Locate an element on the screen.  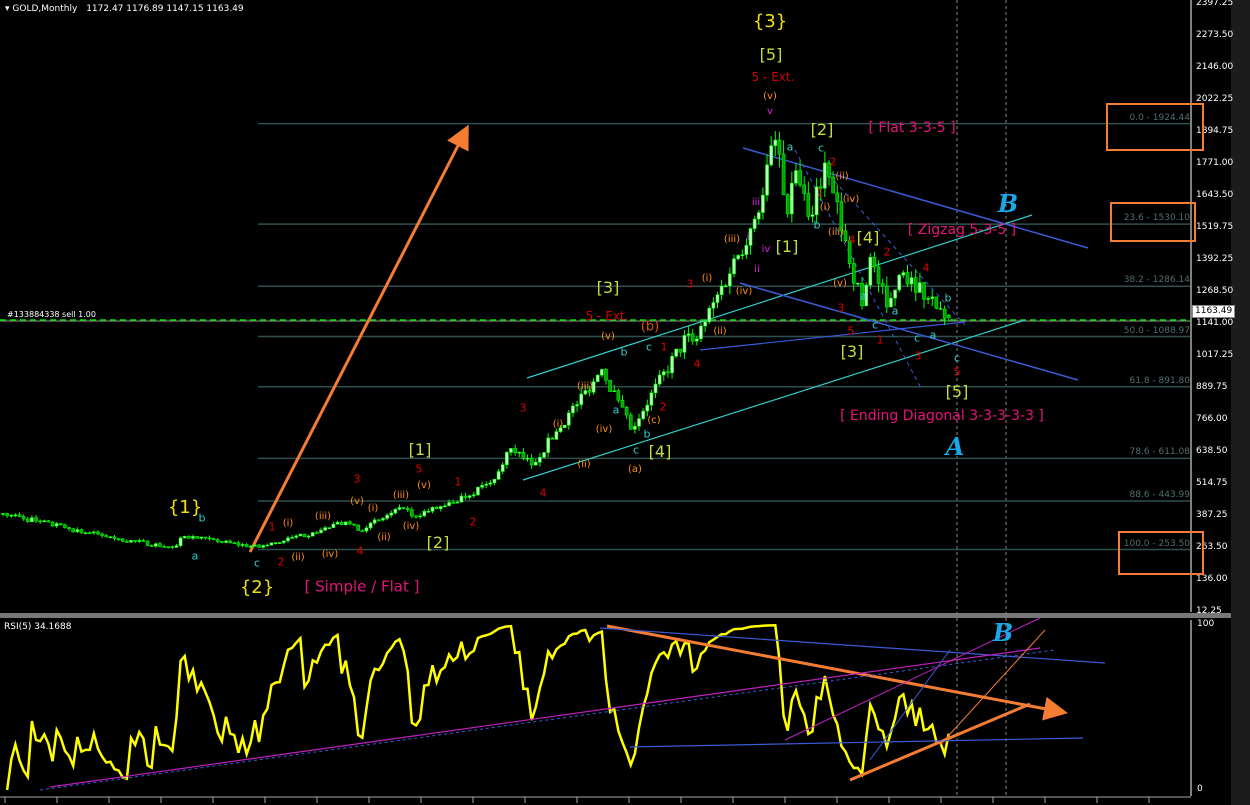
price-tick-label: 1771.00 is located at coordinates (1215, 162).